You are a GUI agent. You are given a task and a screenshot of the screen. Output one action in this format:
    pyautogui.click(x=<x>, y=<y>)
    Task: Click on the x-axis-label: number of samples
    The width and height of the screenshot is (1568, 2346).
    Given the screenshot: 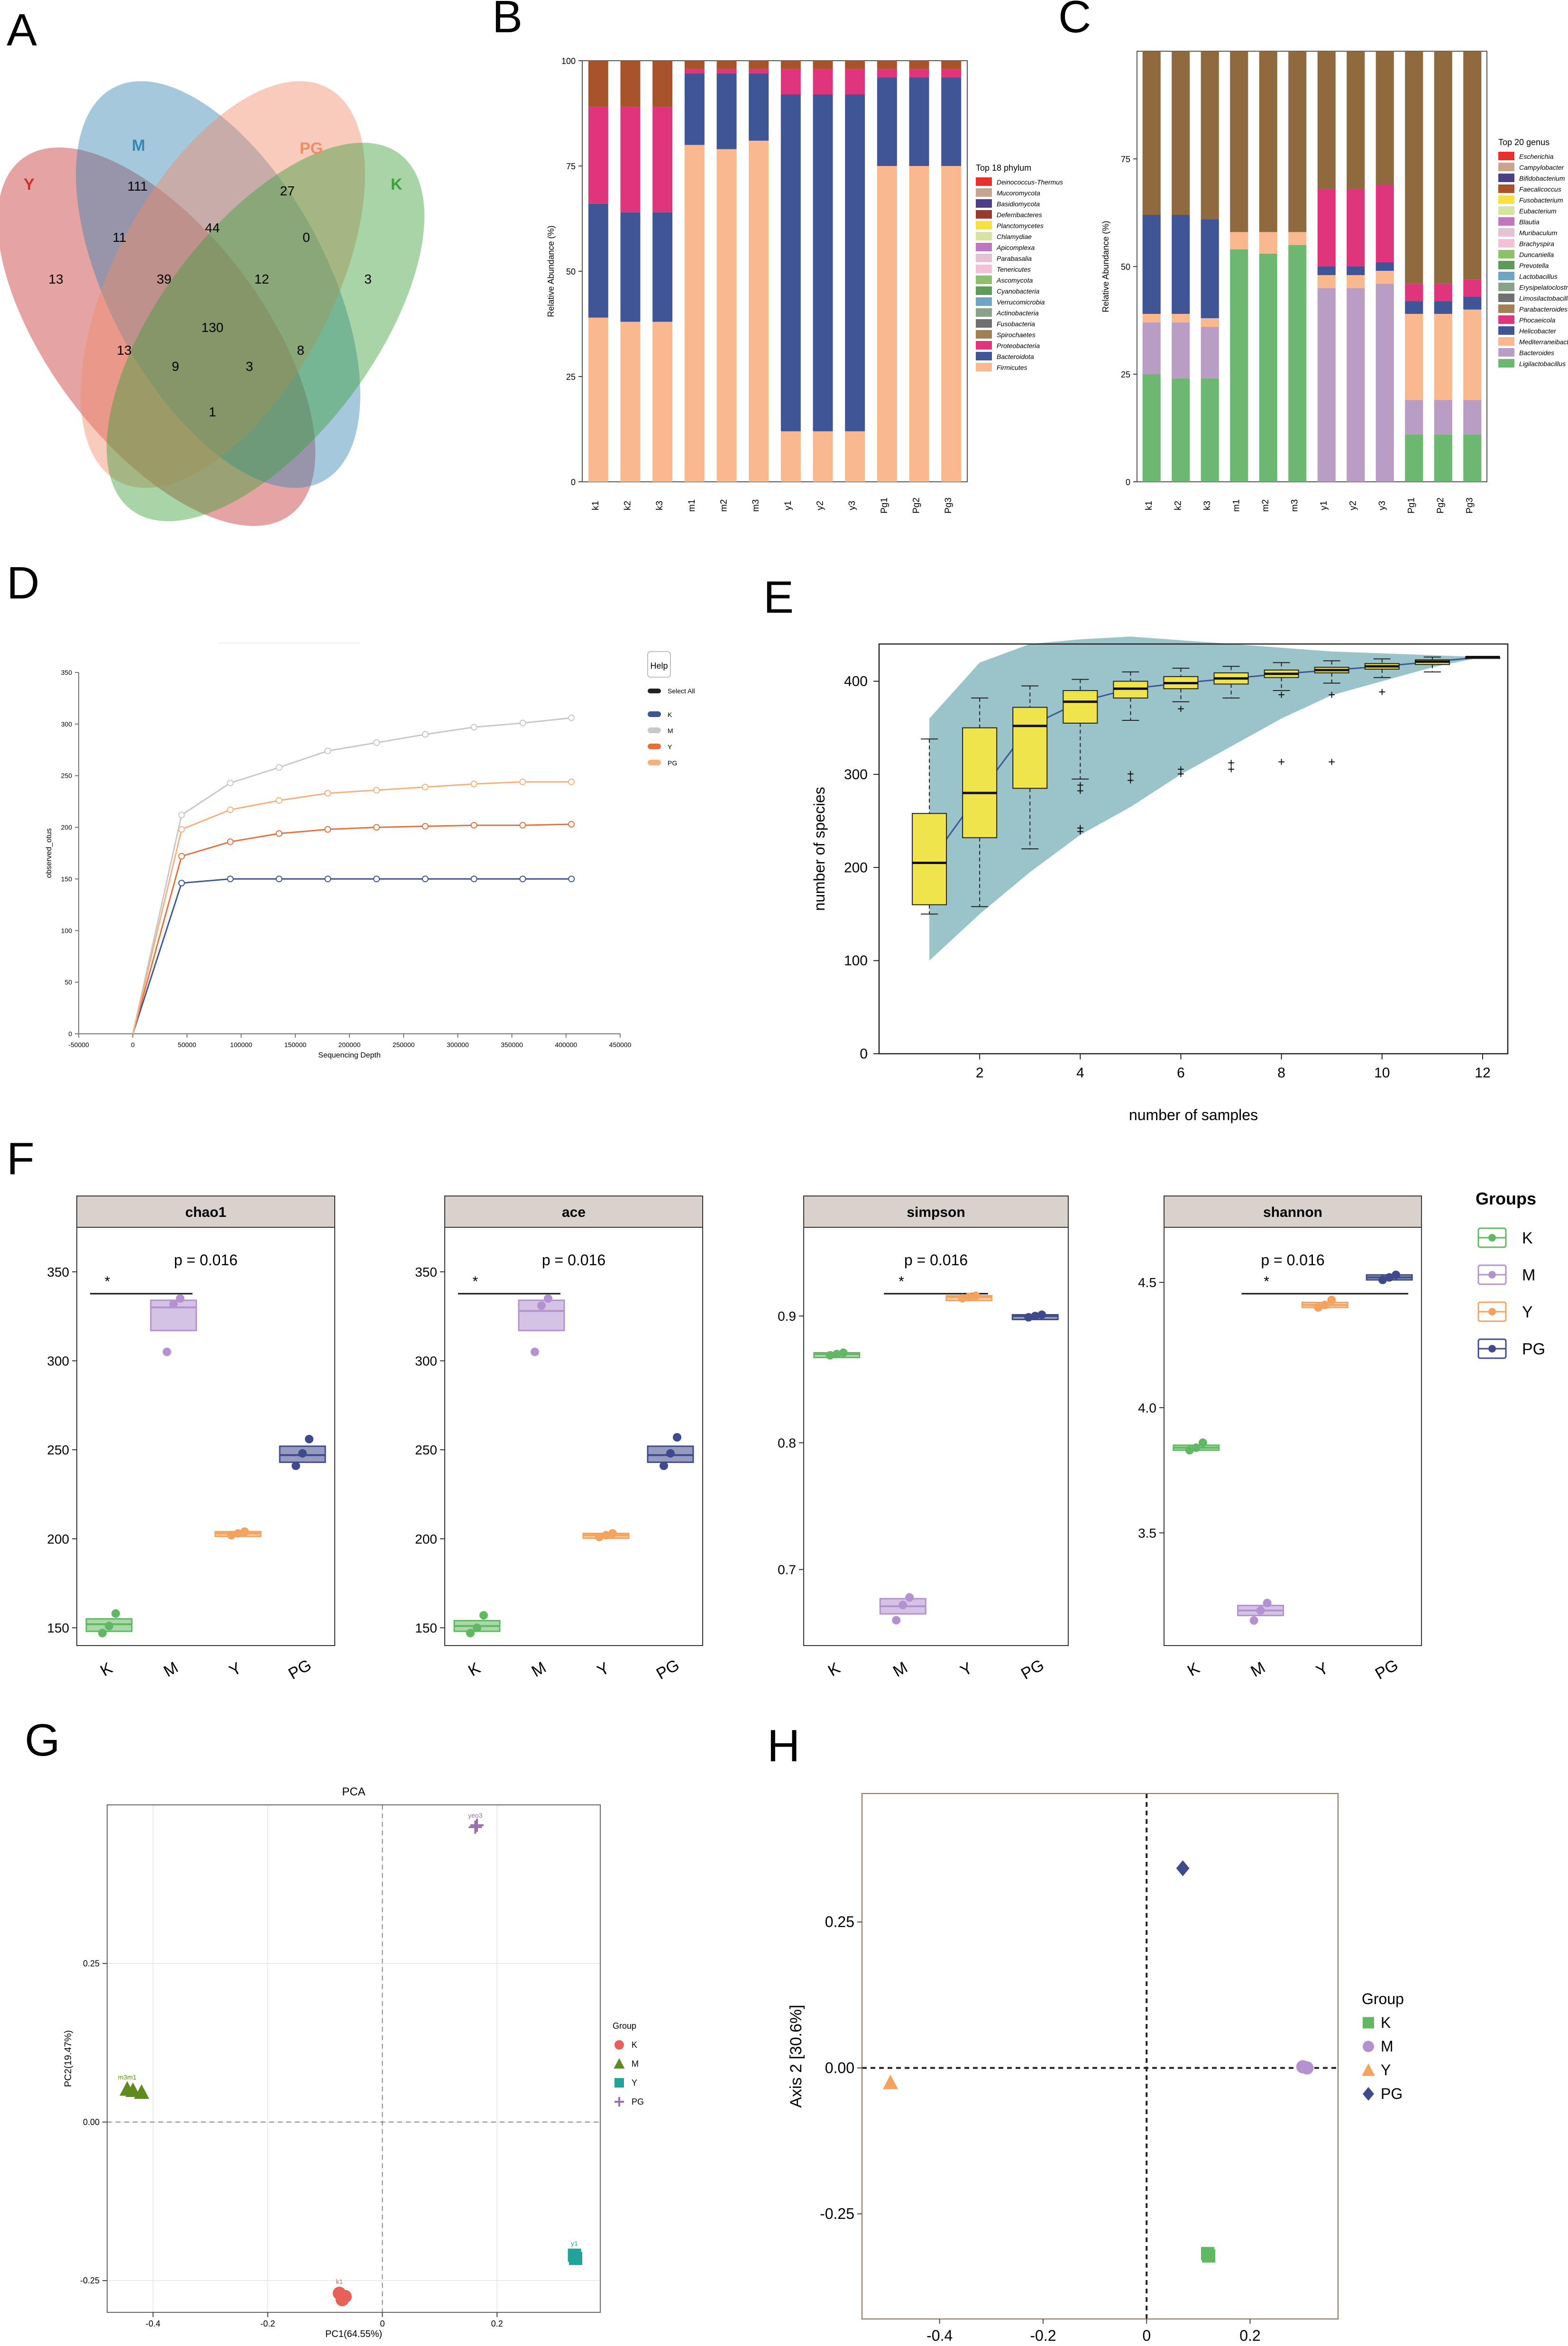 What is the action you would take?
    pyautogui.click(x=1193, y=1114)
    